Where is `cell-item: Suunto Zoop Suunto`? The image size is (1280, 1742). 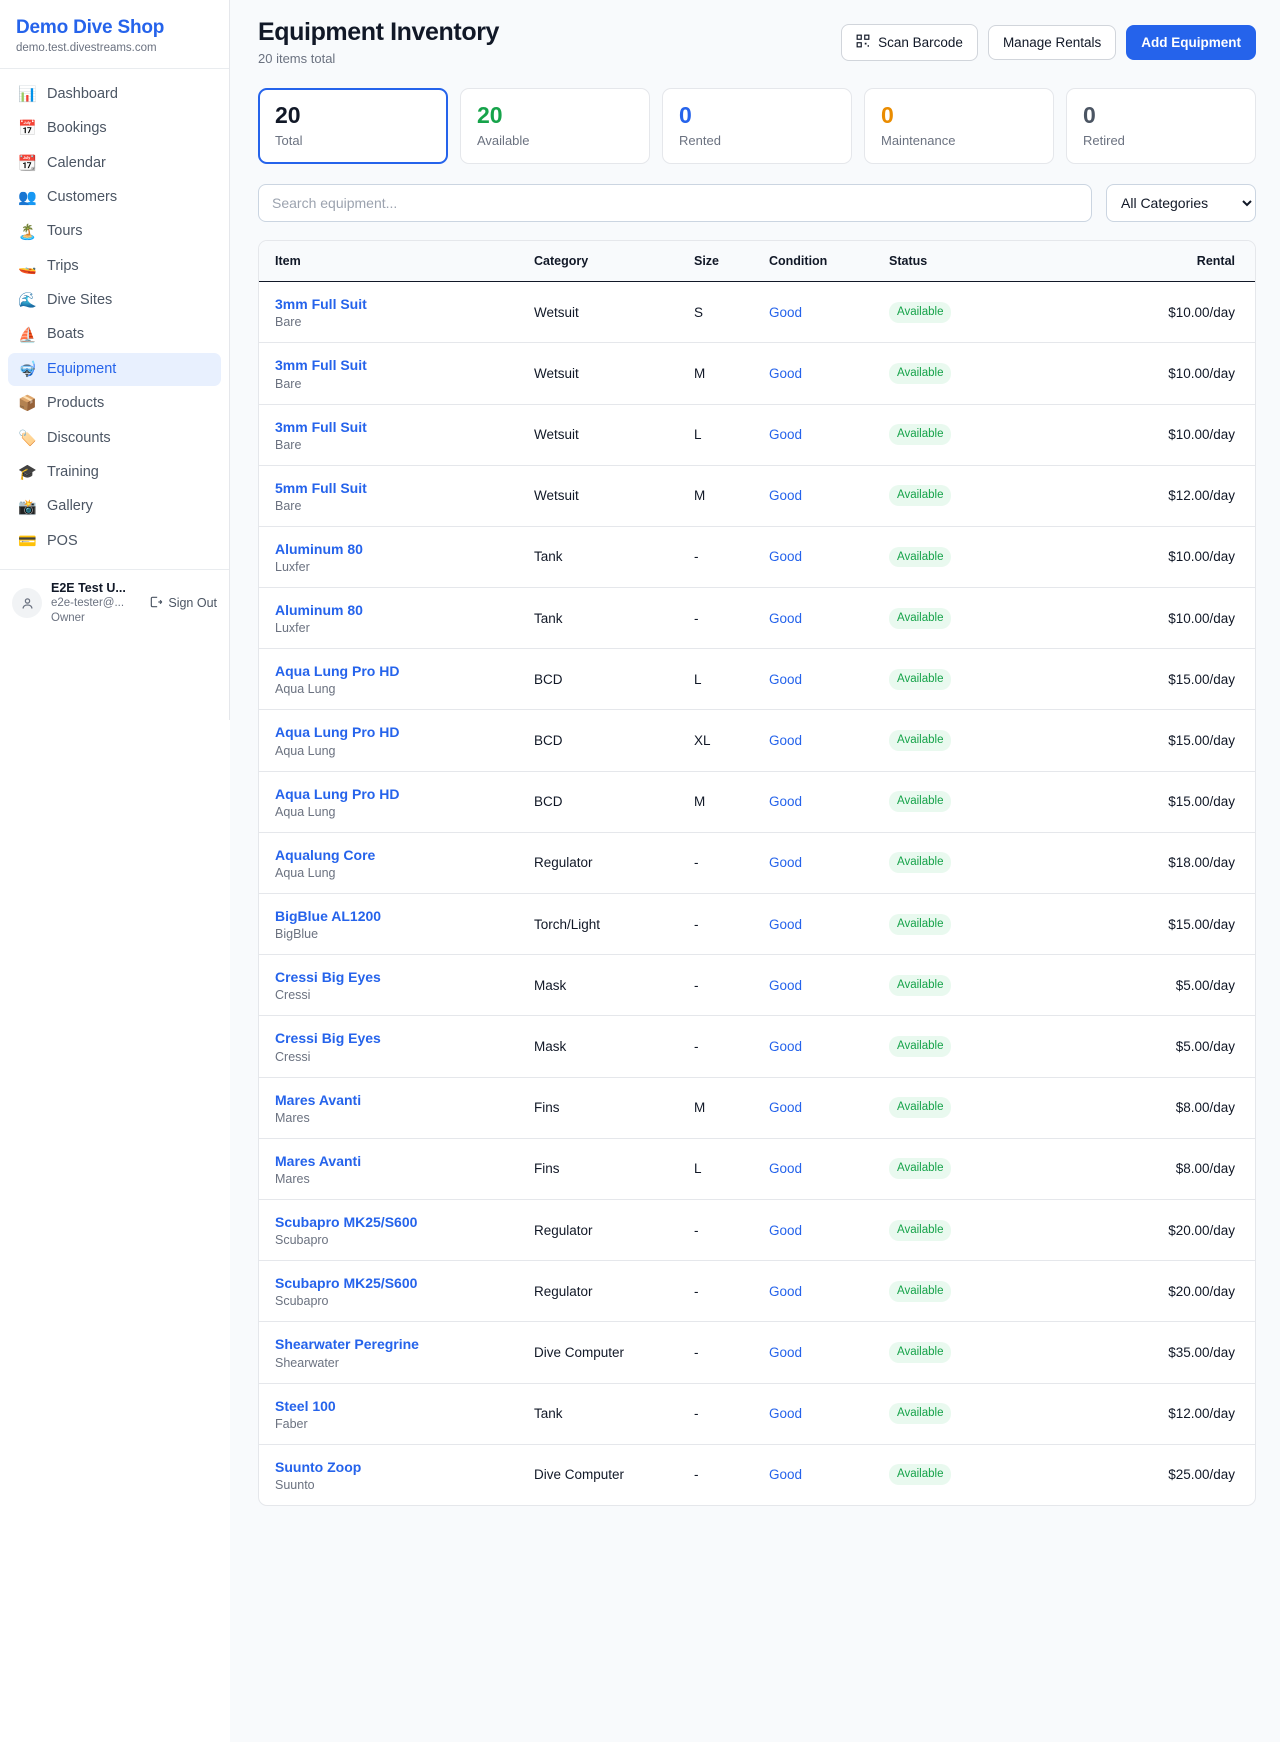 cell-item: Suunto Zoop Suunto is located at coordinates (391, 1474).